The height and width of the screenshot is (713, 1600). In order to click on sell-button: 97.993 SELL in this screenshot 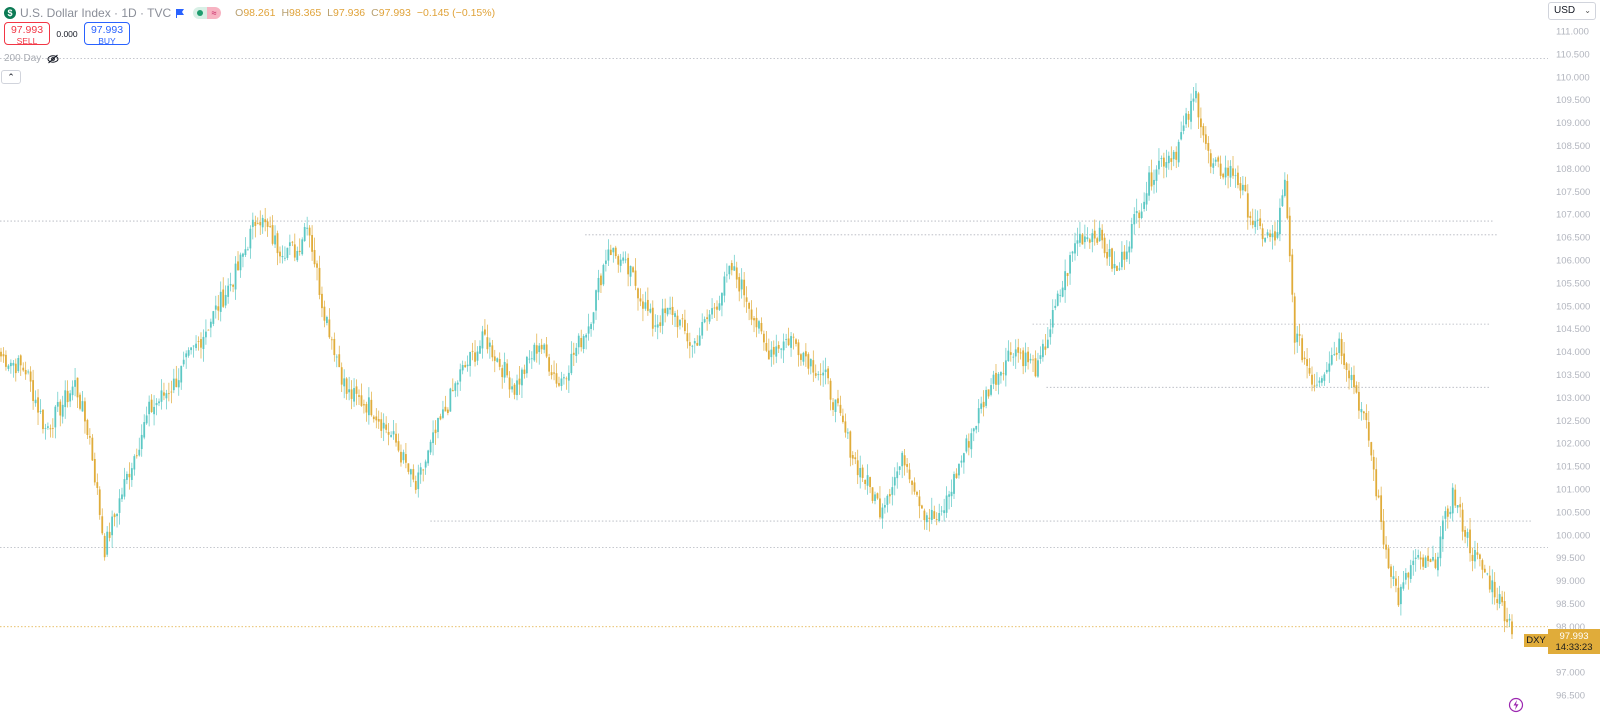, I will do `click(27, 34)`.